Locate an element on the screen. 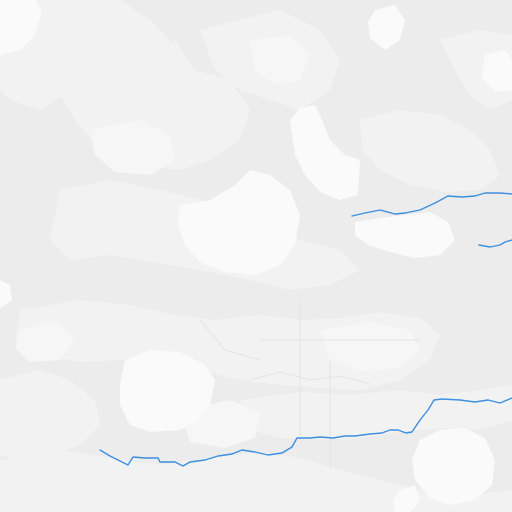 The height and width of the screenshot is (512, 512). road-network is located at coordinates (309, 385).